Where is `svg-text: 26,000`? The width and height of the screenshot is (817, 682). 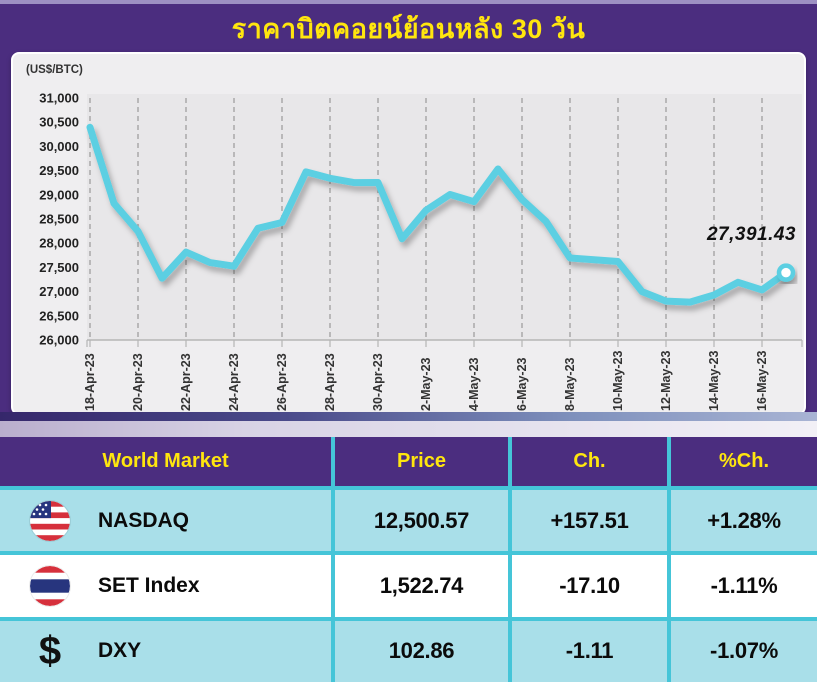 svg-text: 26,000 is located at coordinates (59, 340).